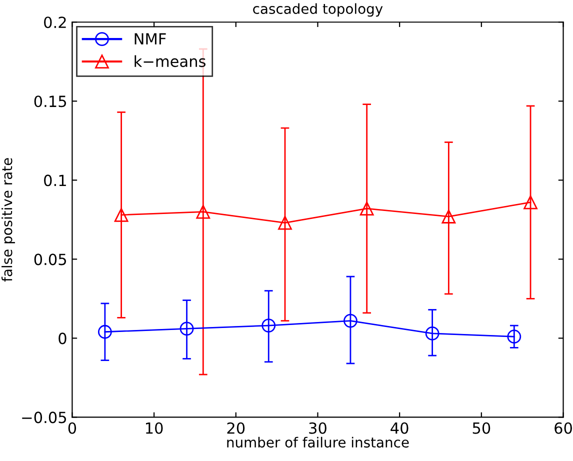  Describe the element at coordinates (318, 10) in the screenshot. I see `chart-title: cascaded topology` at that location.